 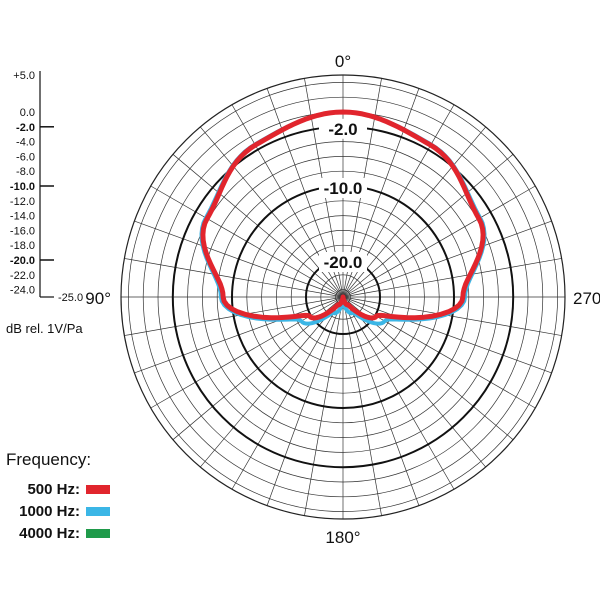 I want to click on scale-label: -12.0, so click(x=22, y=202).